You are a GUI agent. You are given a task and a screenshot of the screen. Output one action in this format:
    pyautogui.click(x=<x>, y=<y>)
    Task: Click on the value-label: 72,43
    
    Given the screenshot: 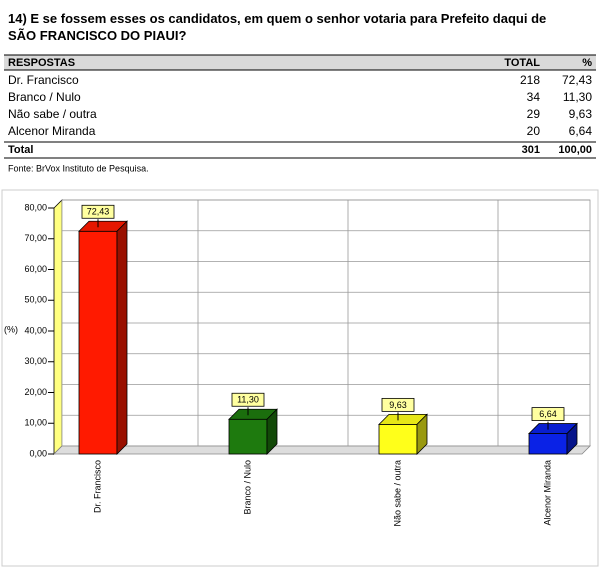 What is the action you would take?
    pyautogui.click(x=98, y=212)
    